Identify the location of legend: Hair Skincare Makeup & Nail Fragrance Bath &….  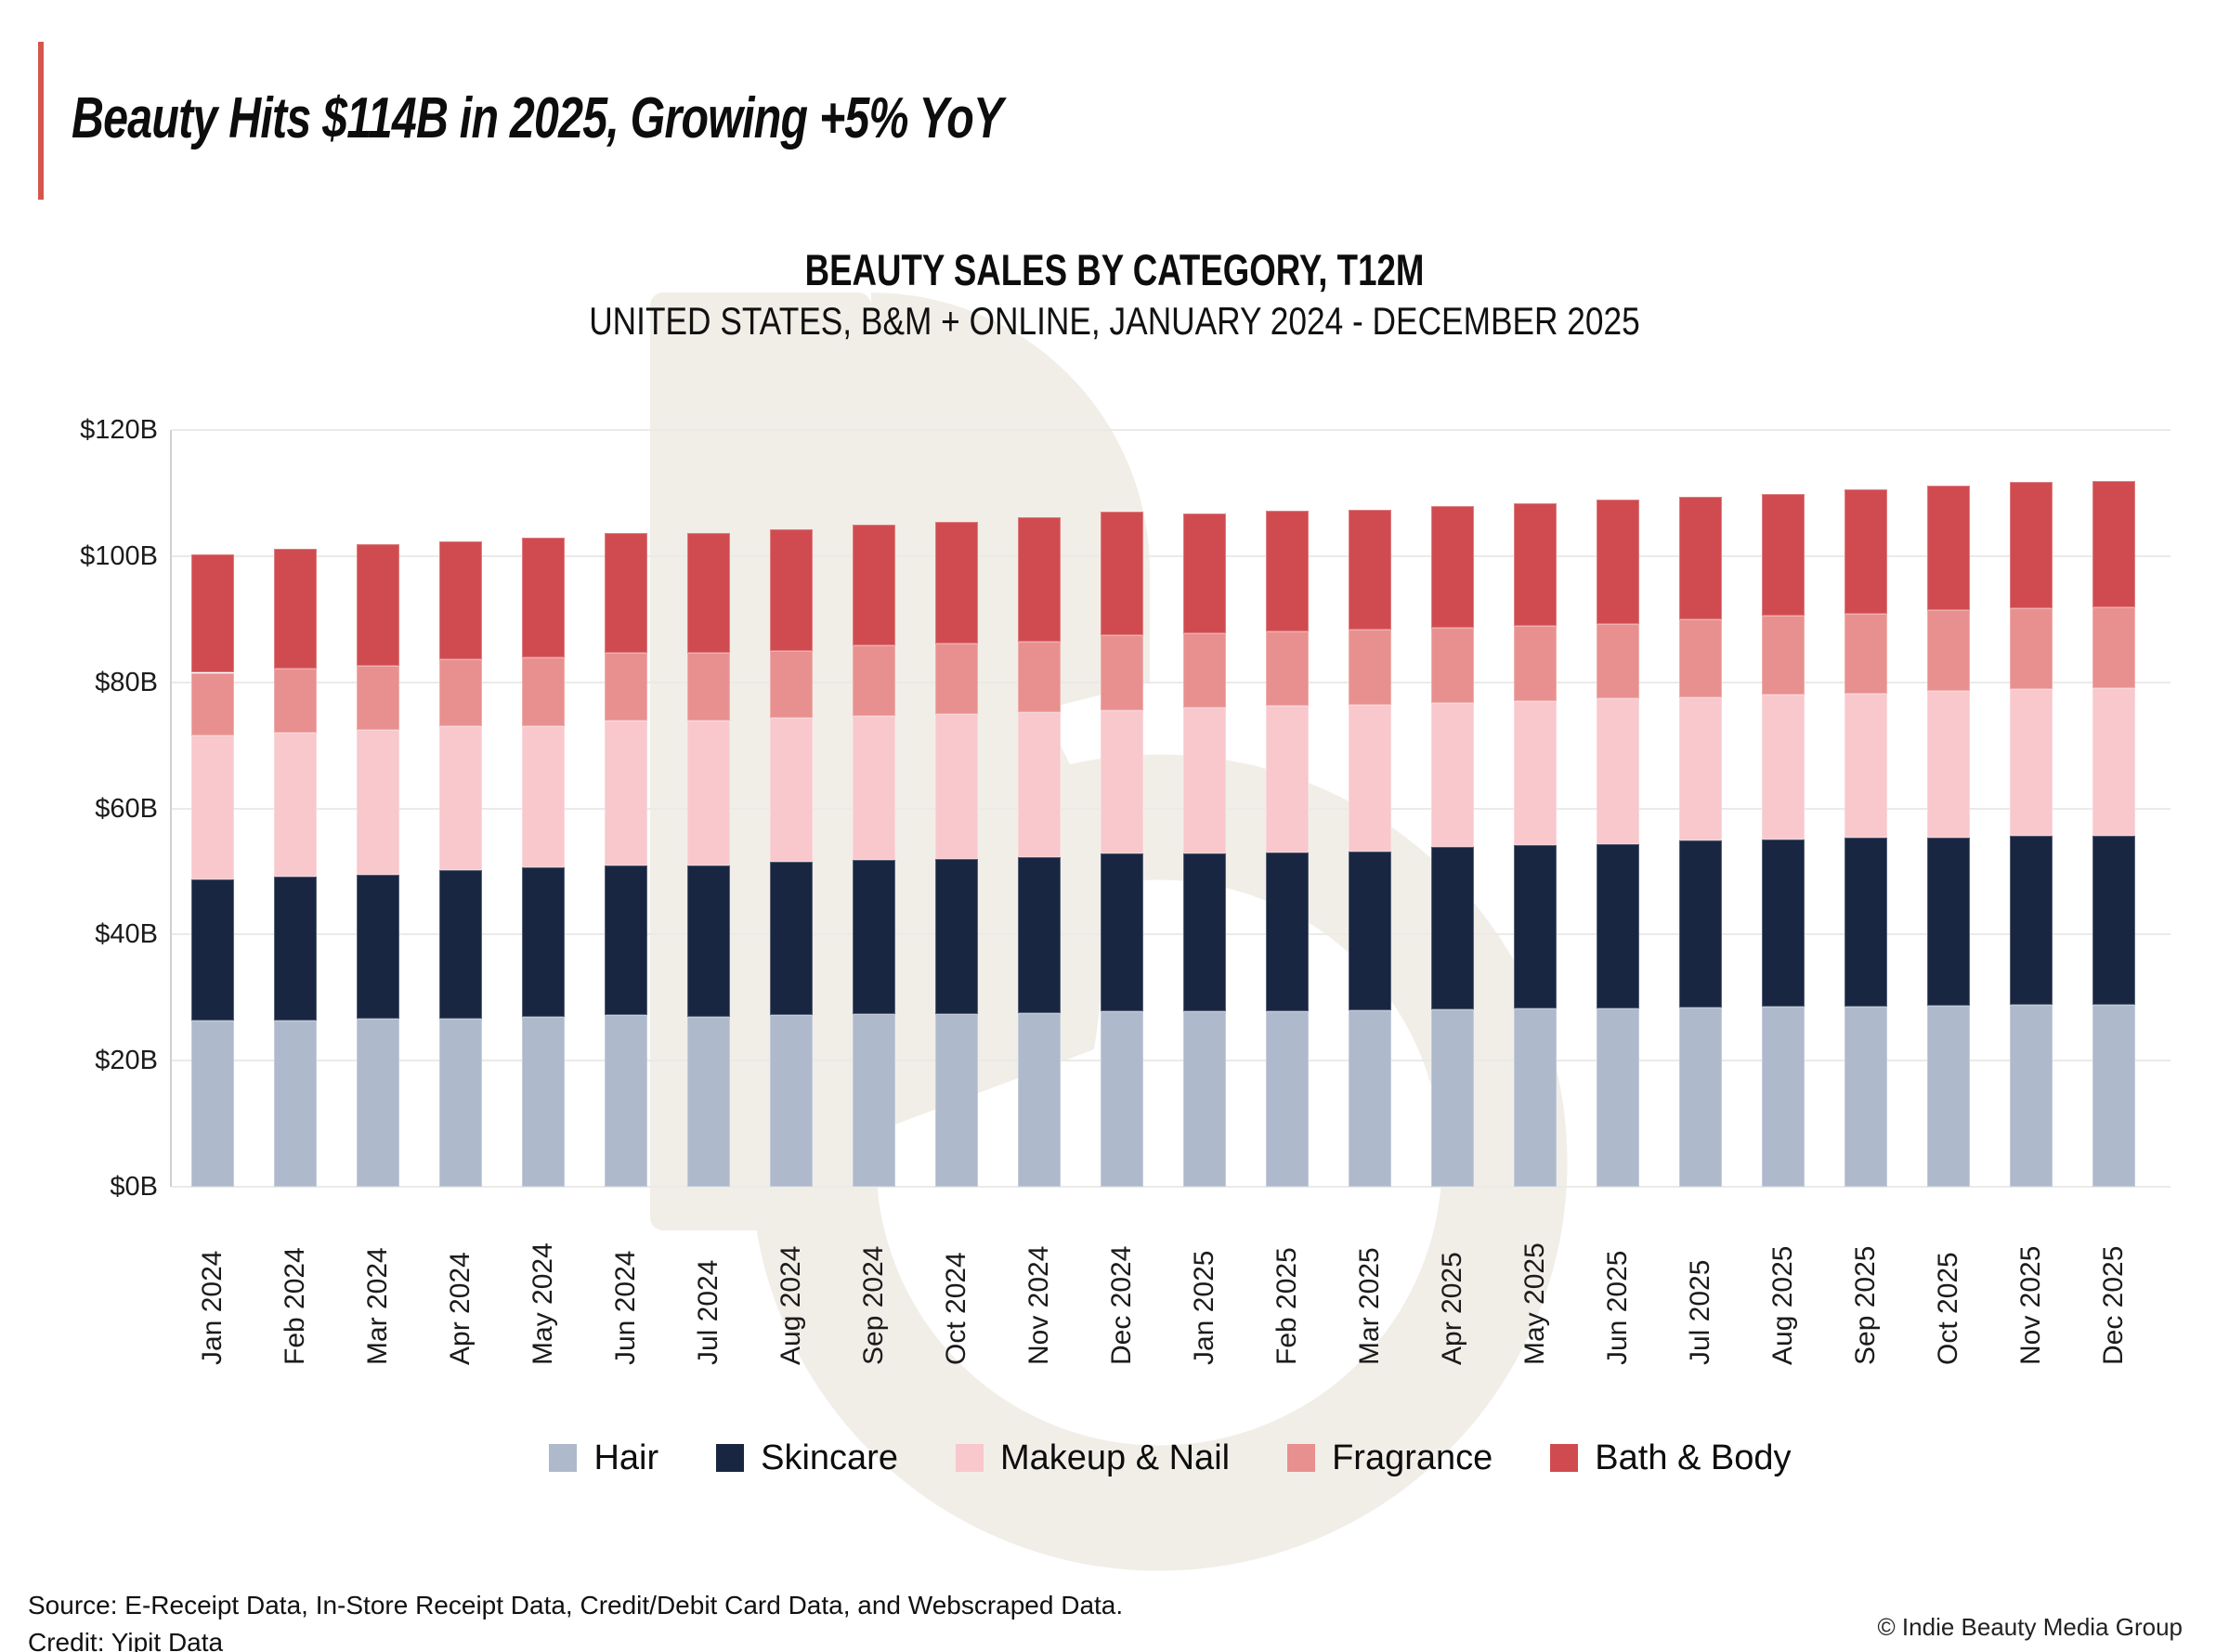
(1114, 1458).